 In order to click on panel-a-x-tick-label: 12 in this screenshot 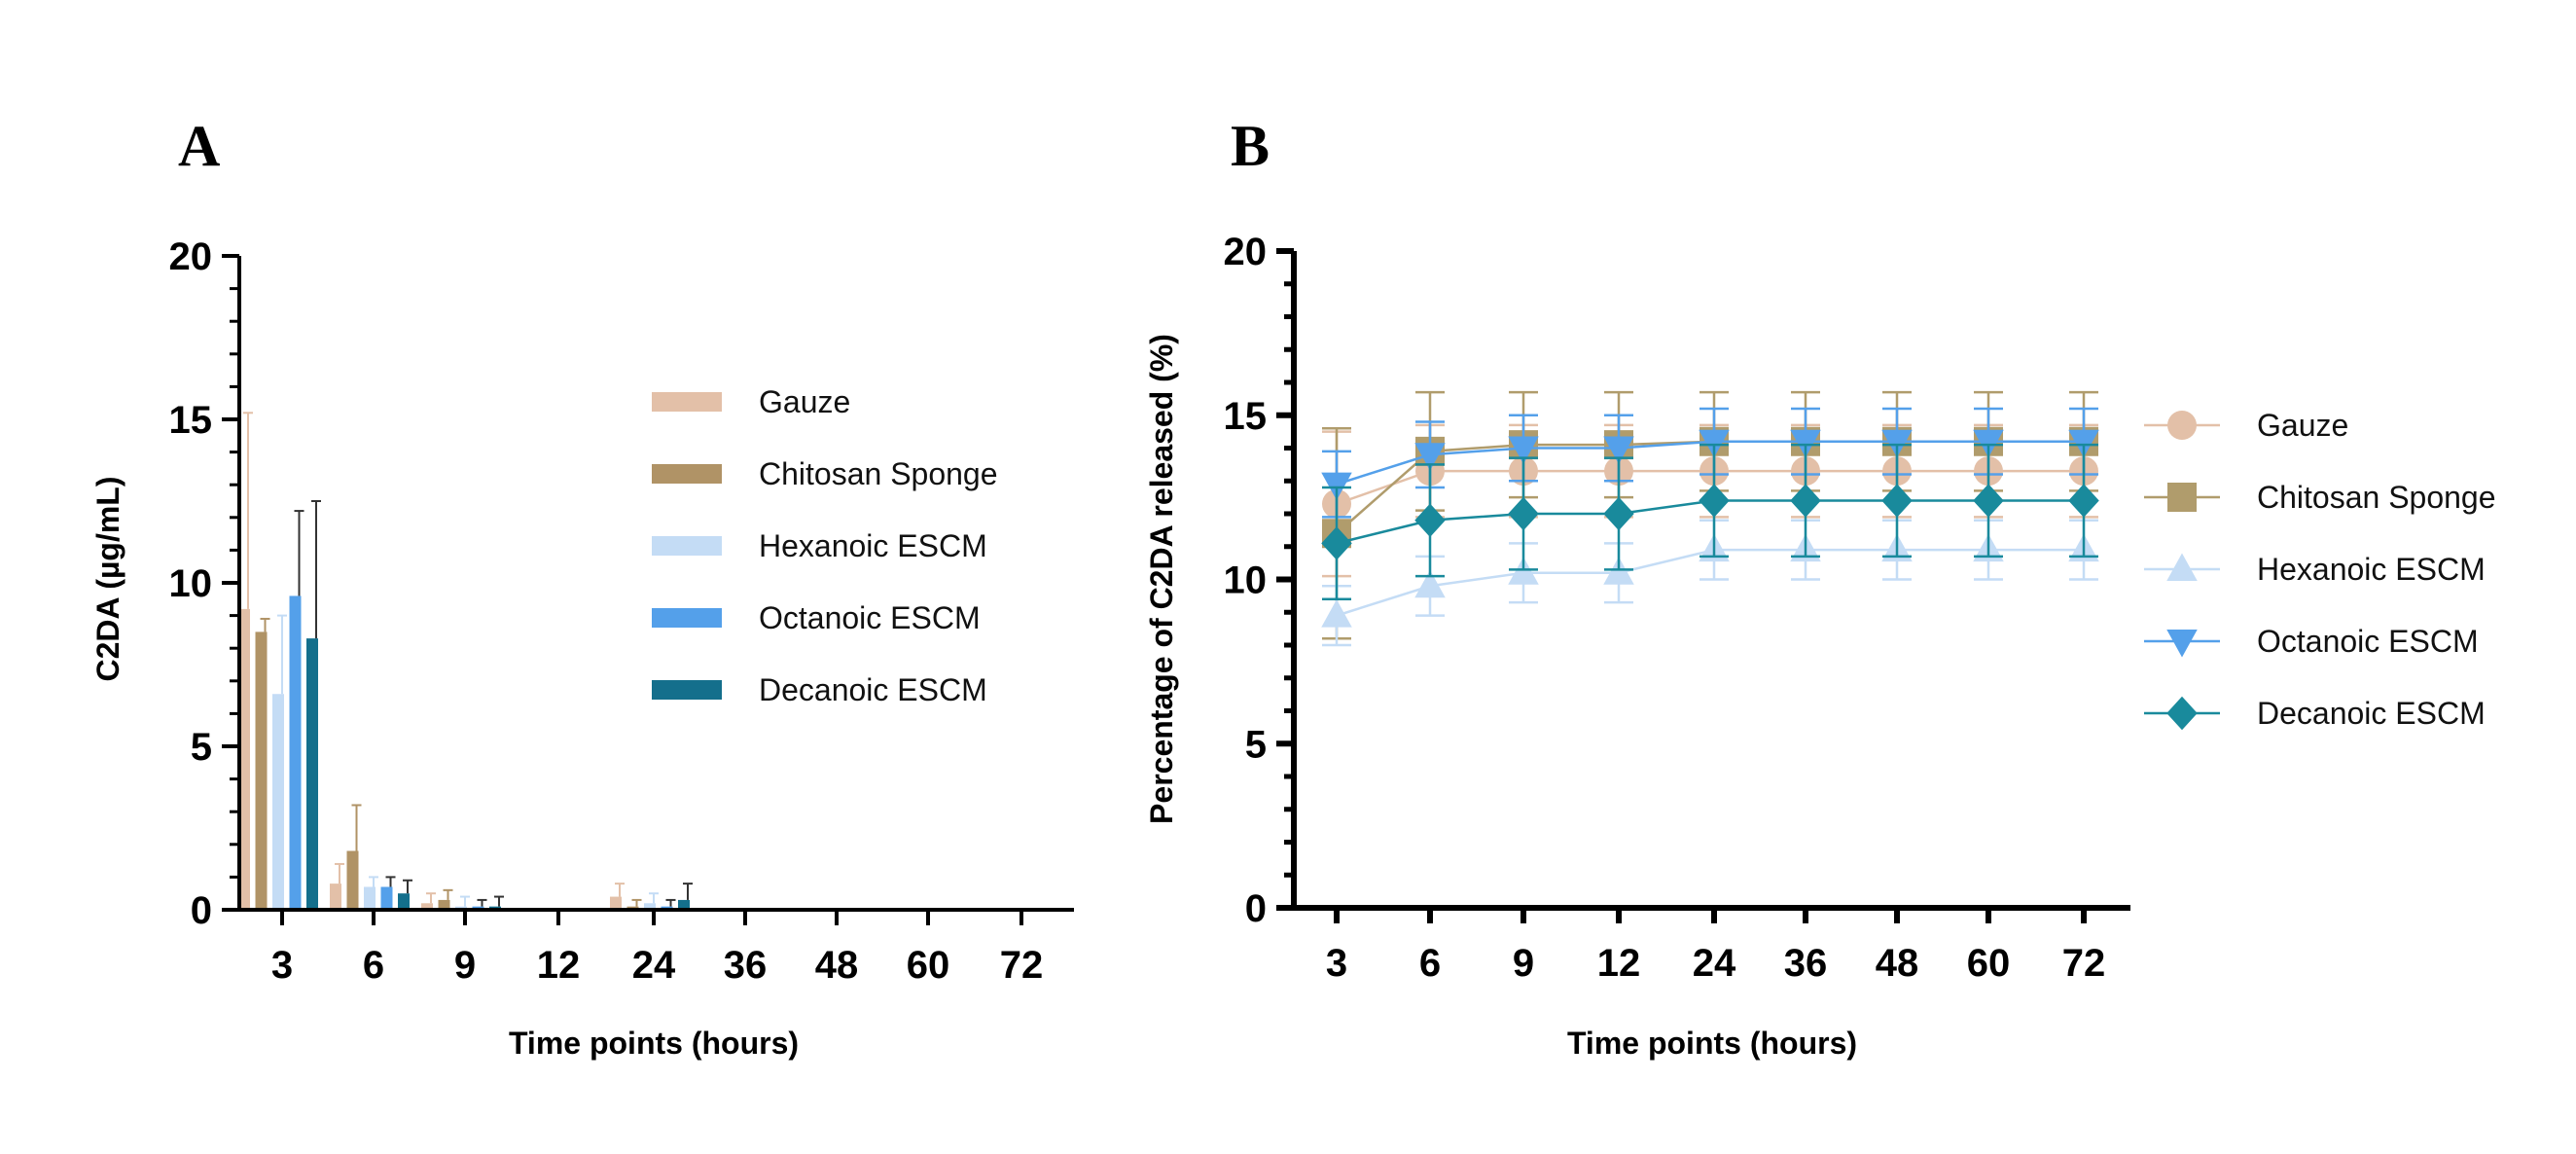, I will do `click(559, 965)`.